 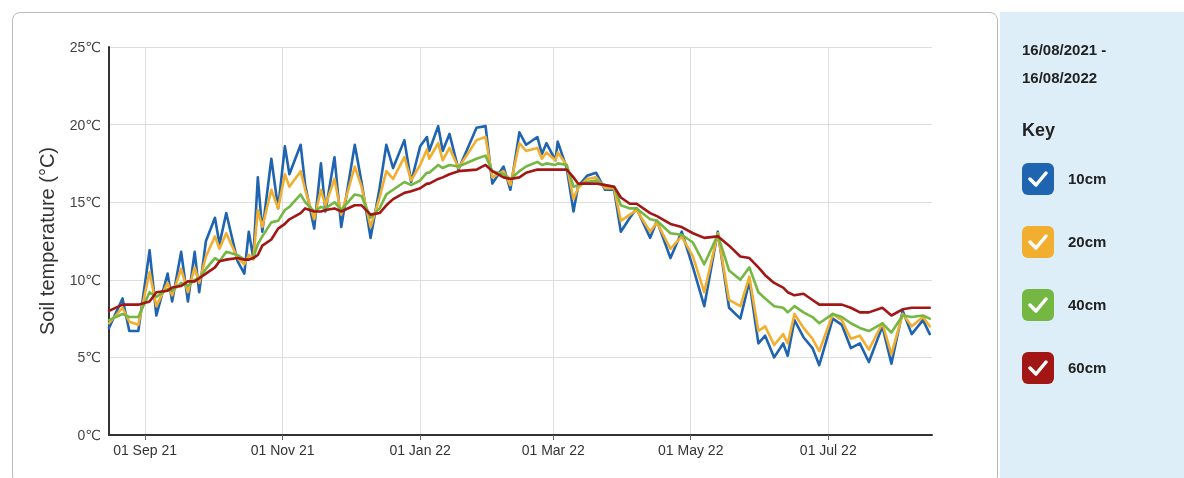 I want to click on x-tick-label: 01 Nov 21, so click(x=282, y=450).